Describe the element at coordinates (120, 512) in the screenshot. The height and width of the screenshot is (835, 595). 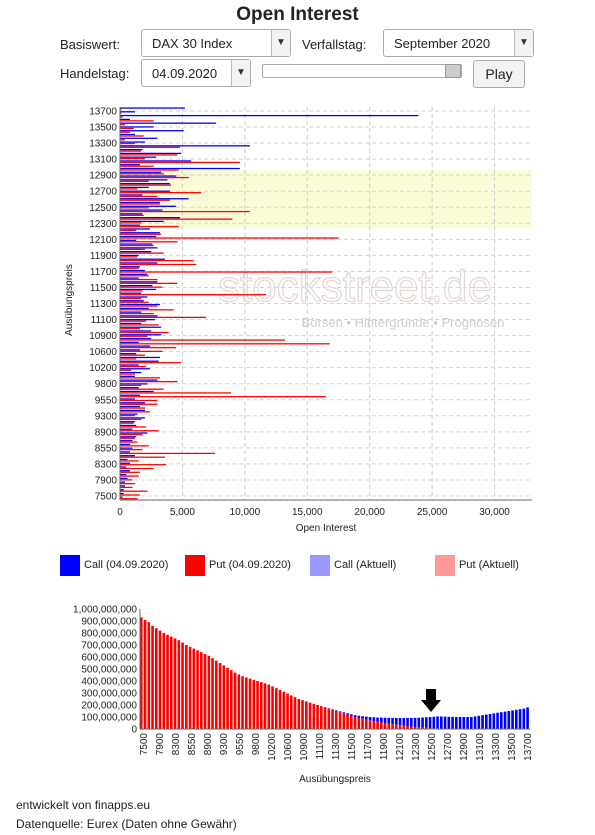
I see `x-tick-label: 0` at that location.